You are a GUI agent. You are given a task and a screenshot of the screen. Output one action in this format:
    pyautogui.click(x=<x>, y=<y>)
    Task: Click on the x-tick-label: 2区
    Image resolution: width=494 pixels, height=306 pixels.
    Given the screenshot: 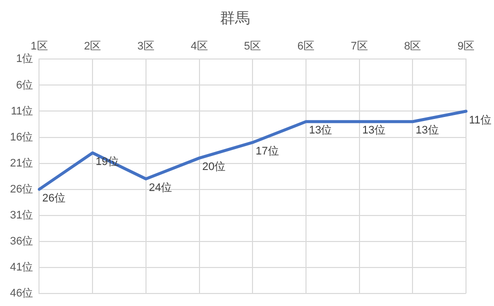 What is the action you would take?
    pyautogui.click(x=93, y=46)
    